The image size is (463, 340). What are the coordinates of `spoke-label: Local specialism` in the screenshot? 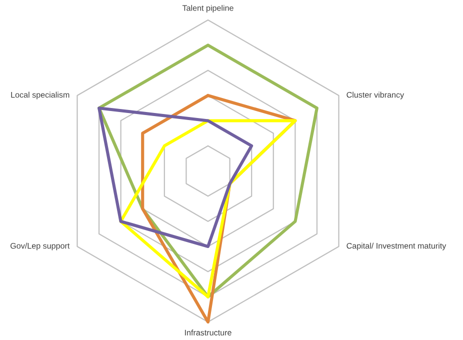 It's located at (40, 96).